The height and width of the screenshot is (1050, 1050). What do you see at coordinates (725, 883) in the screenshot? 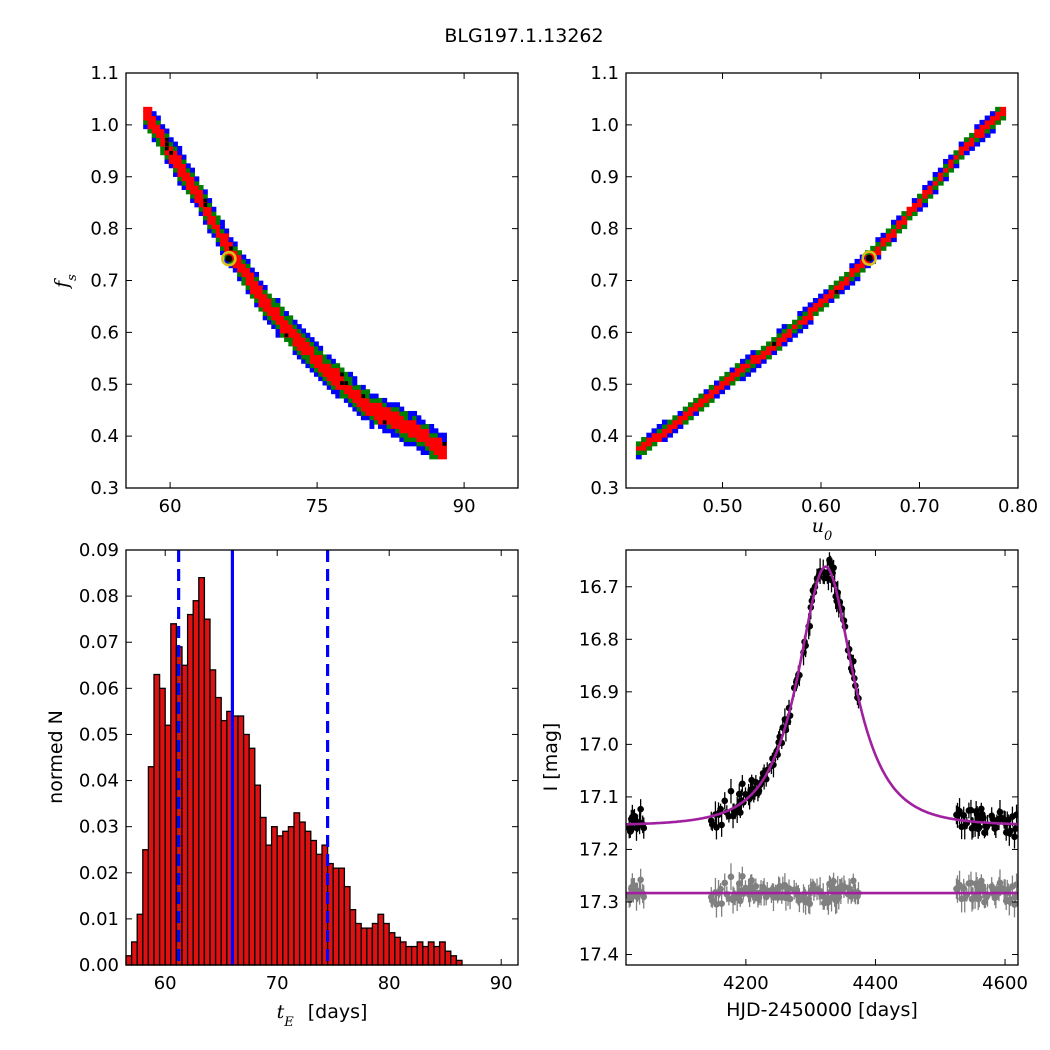
I see `residual-point` at bounding box center [725, 883].